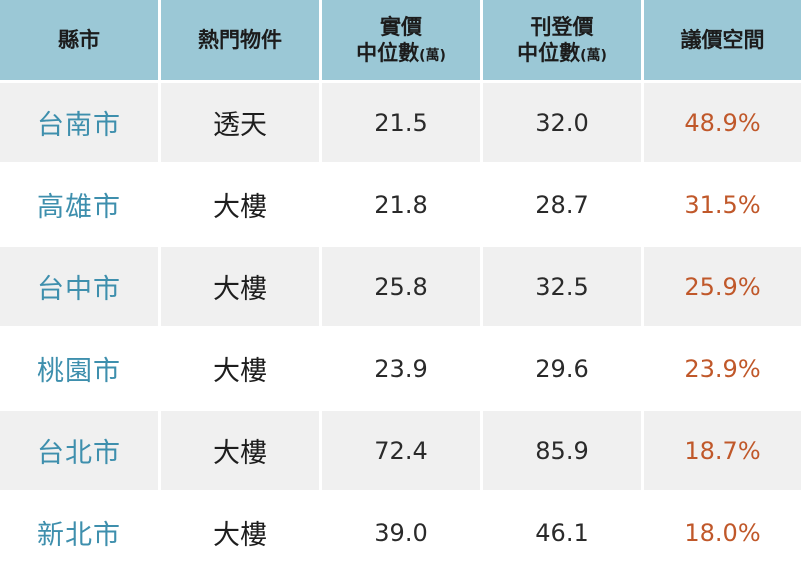  What do you see at coordinates (79, 368) in the screenshot?
I see `county-cell: 桃園市` at bounding box center [79, 368].